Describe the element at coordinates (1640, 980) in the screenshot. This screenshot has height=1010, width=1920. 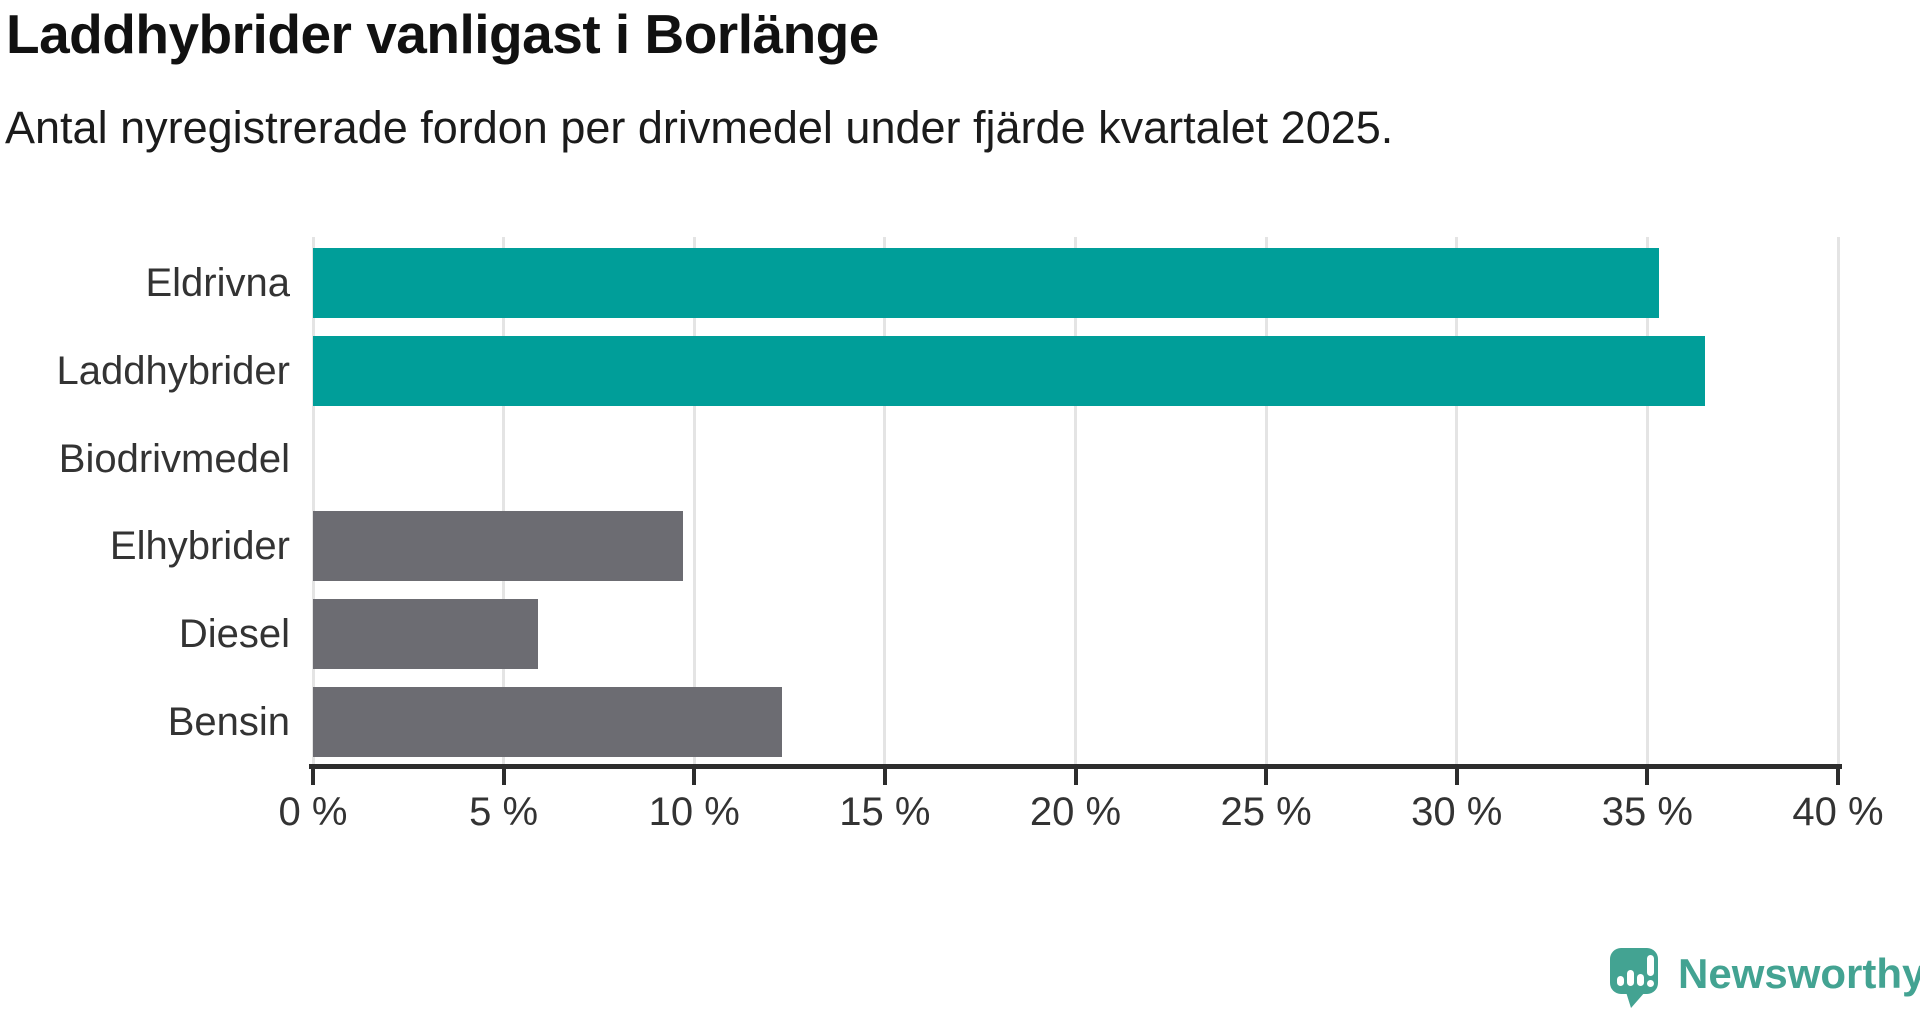
I see `logo-bar-medium-icon` at that location.